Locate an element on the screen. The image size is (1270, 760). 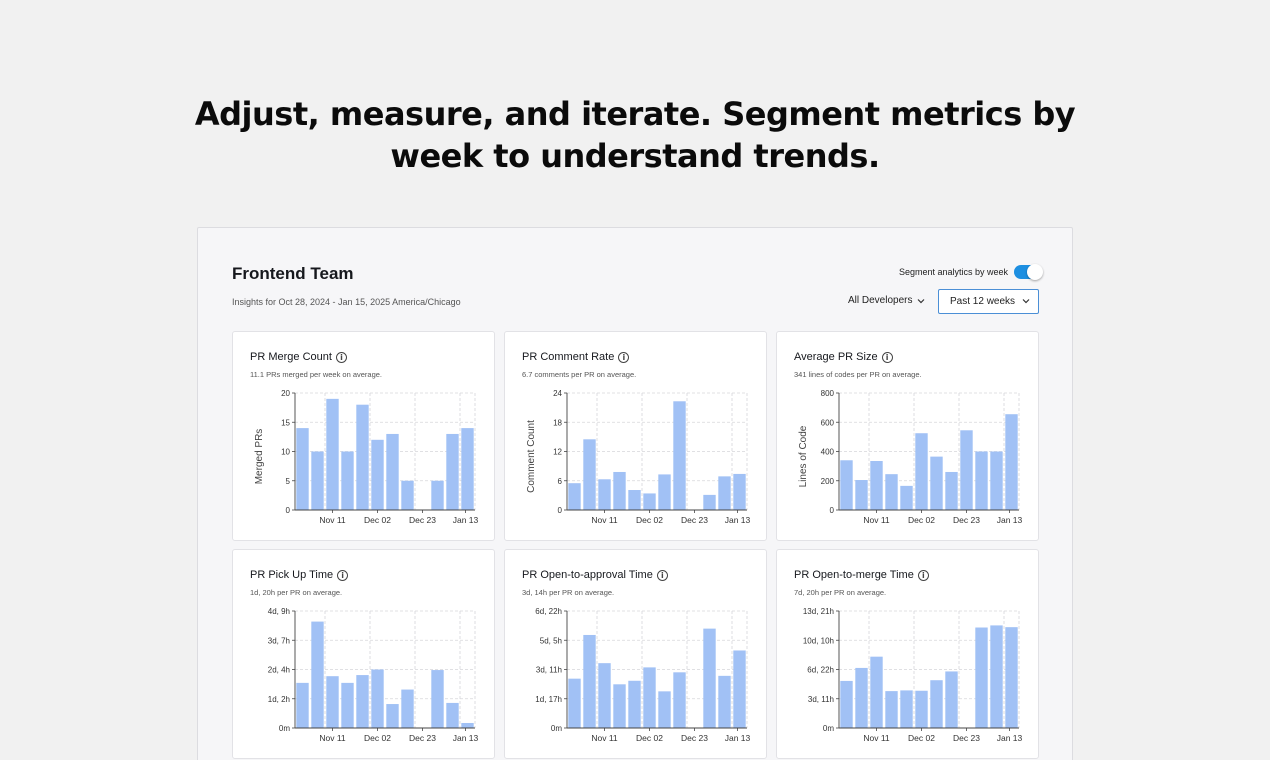
y-tick-label: 5d, 5h is located at coordinates (551, 640).